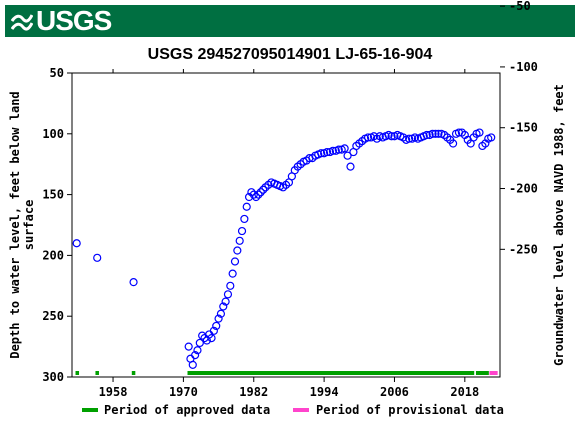 The height and width of the screenshot is (430, 580). I want to click on usgs-logo-text: USGS, so click(74, 20).